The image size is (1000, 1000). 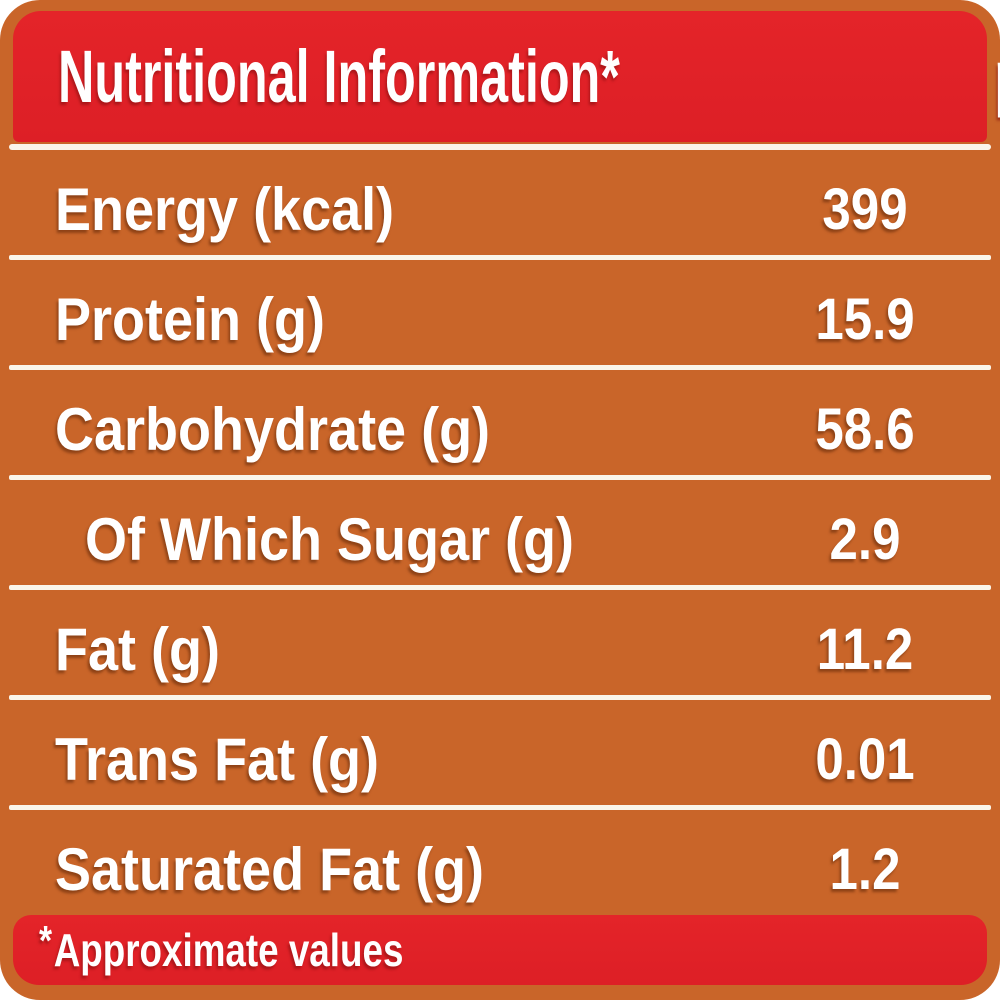 What do you see at coordinates (500, 202) in the screenshot?
I see `table-row: Energy (kcal) 399` at bounding box center [500, 202].